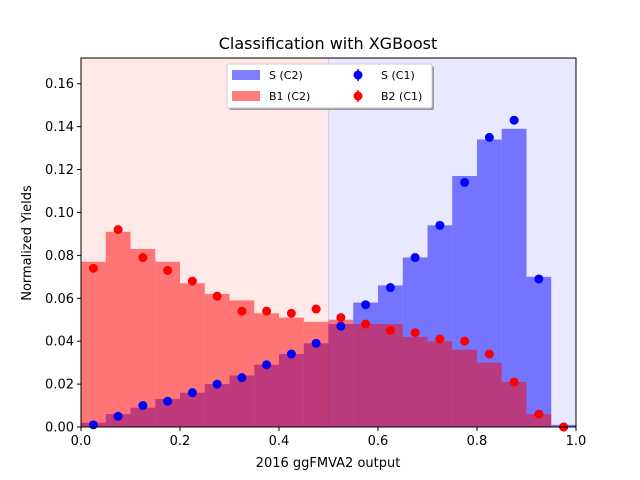 The height and width of the screenshot is (480, 640). I want to click on x-axis-label: 2016 ggFMVA2 output, so click(328, 463).